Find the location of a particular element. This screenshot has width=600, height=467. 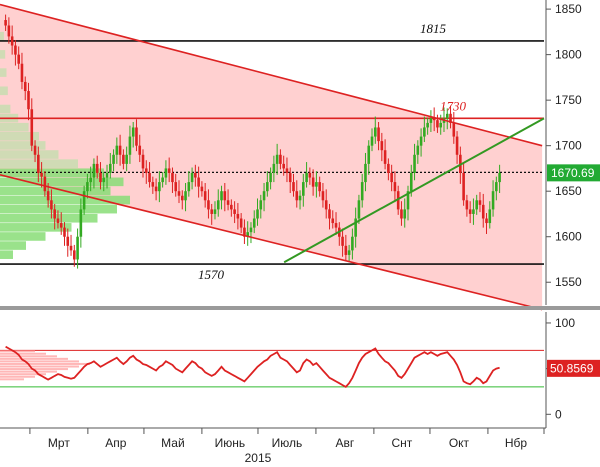

month-label-0: Мрт is located at coordinates (59, 443).